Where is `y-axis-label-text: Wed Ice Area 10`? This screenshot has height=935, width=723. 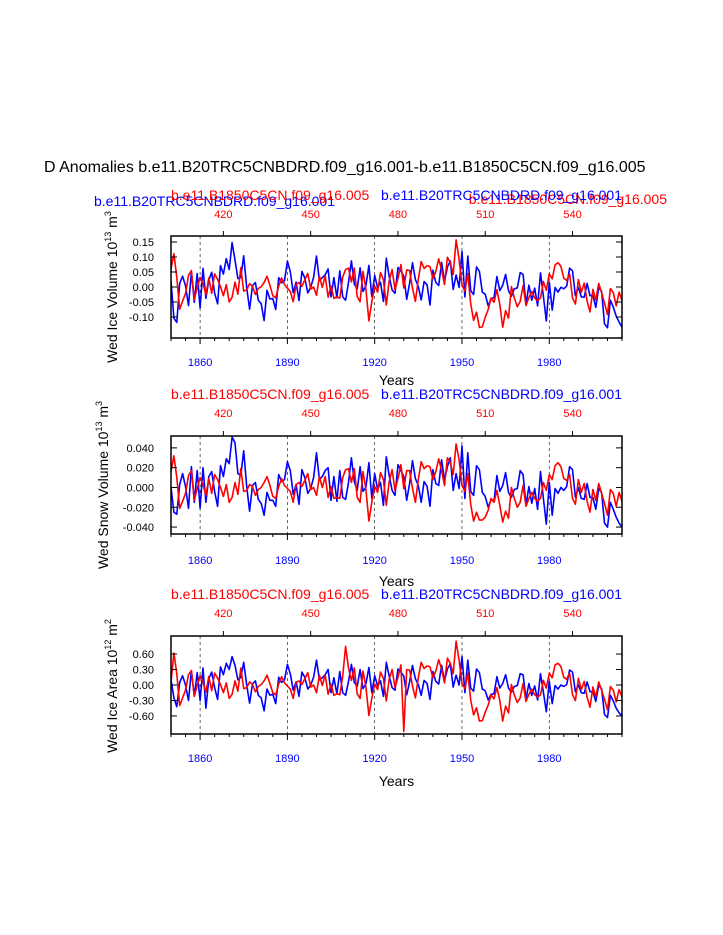 y-axis-label-text: Wed Ice Area 10 is located at coordinates (112, 700).